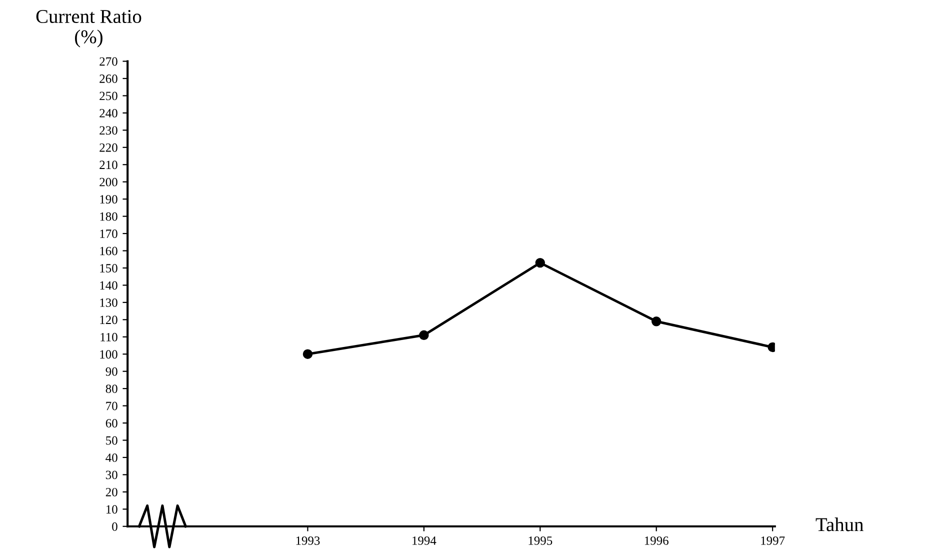 Image resolution: width=945 pixels, height=557 pixels. I want to click on y-tick-label: 240, so click(109, 113).